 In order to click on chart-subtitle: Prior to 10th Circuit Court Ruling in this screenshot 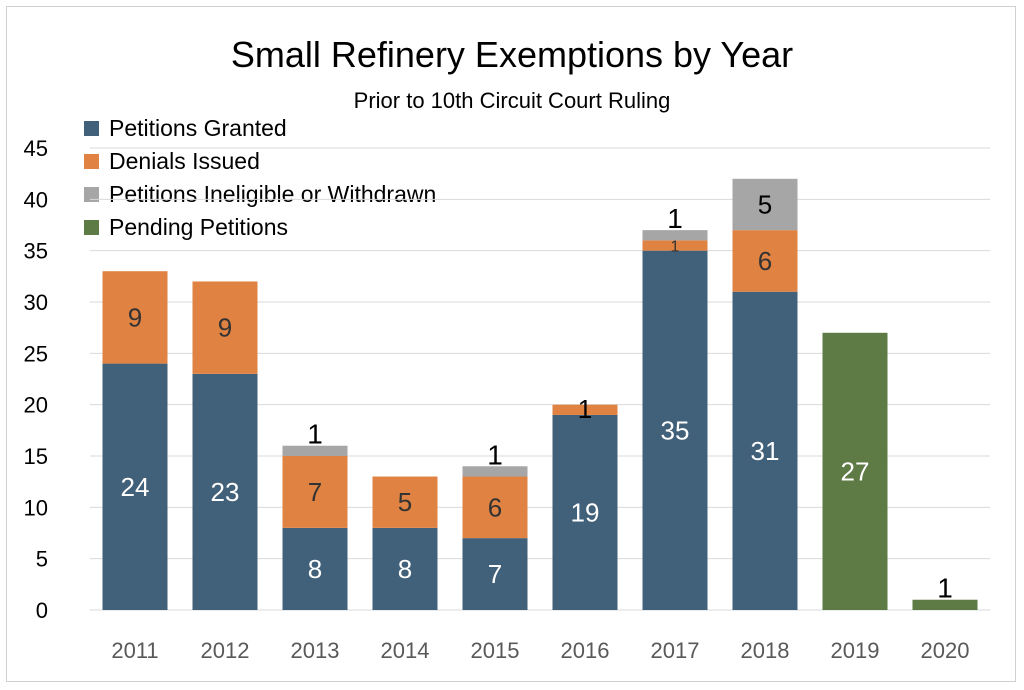, I will do `click(512, 100)`.